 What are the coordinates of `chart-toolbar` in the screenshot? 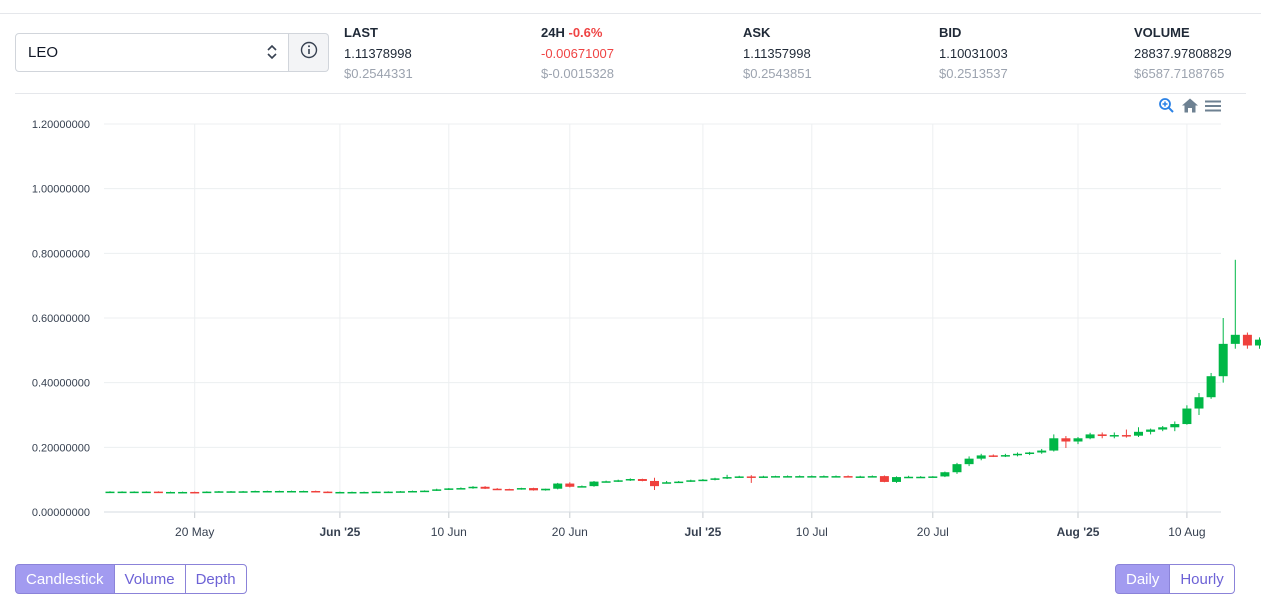 It's located at (1189, 108).